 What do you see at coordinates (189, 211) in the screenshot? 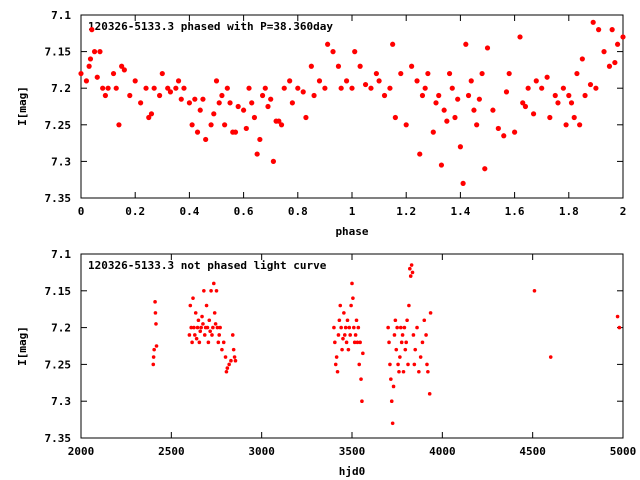
I see `x-tick-label: 0.4` at bounding box center [189, 211].